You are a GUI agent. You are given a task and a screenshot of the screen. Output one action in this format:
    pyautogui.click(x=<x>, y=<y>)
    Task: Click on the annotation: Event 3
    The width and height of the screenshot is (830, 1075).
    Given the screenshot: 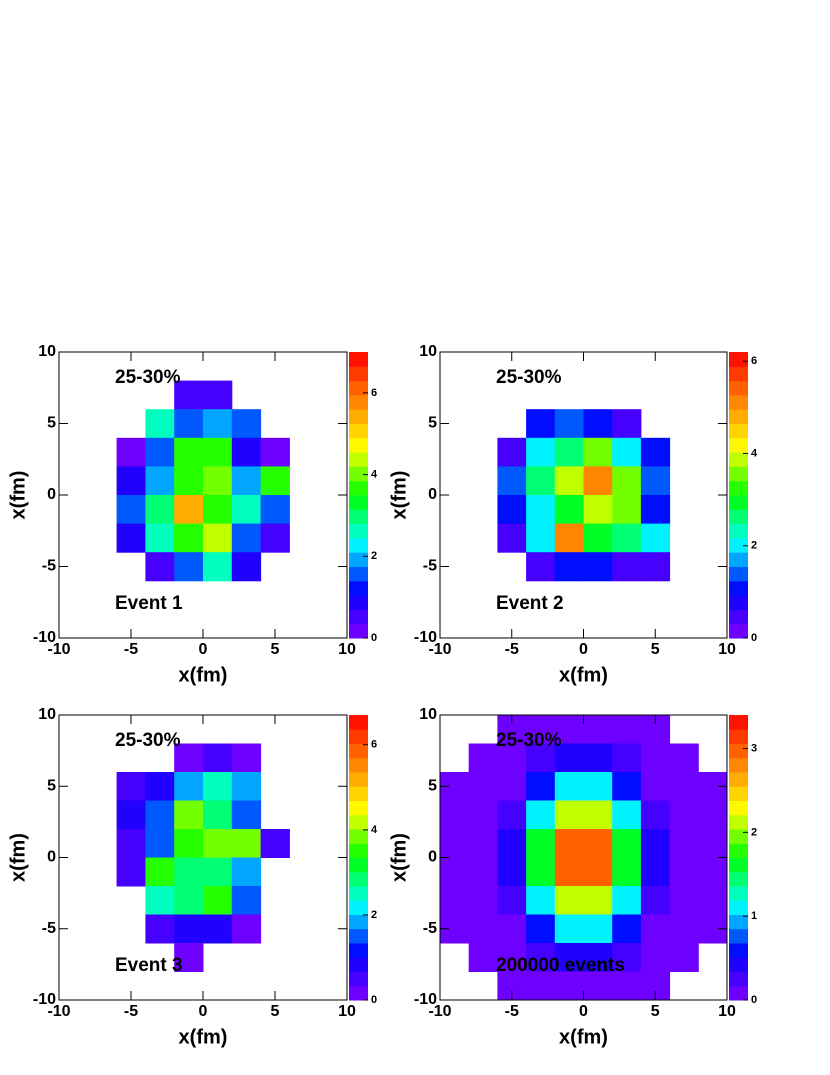 What is the action you would take?
    pyautogui.click(x=149, y=965)
    